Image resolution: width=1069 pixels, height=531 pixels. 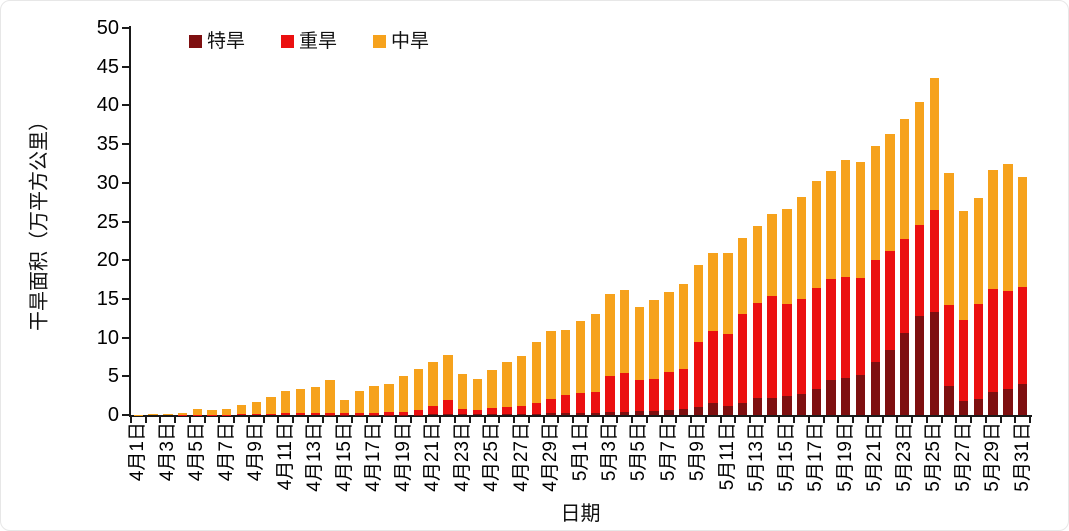 What do you see at coordinates (286, 220) in the screenshot?
I see `bar-stack-4月11日` at bounding box center [286, 220].